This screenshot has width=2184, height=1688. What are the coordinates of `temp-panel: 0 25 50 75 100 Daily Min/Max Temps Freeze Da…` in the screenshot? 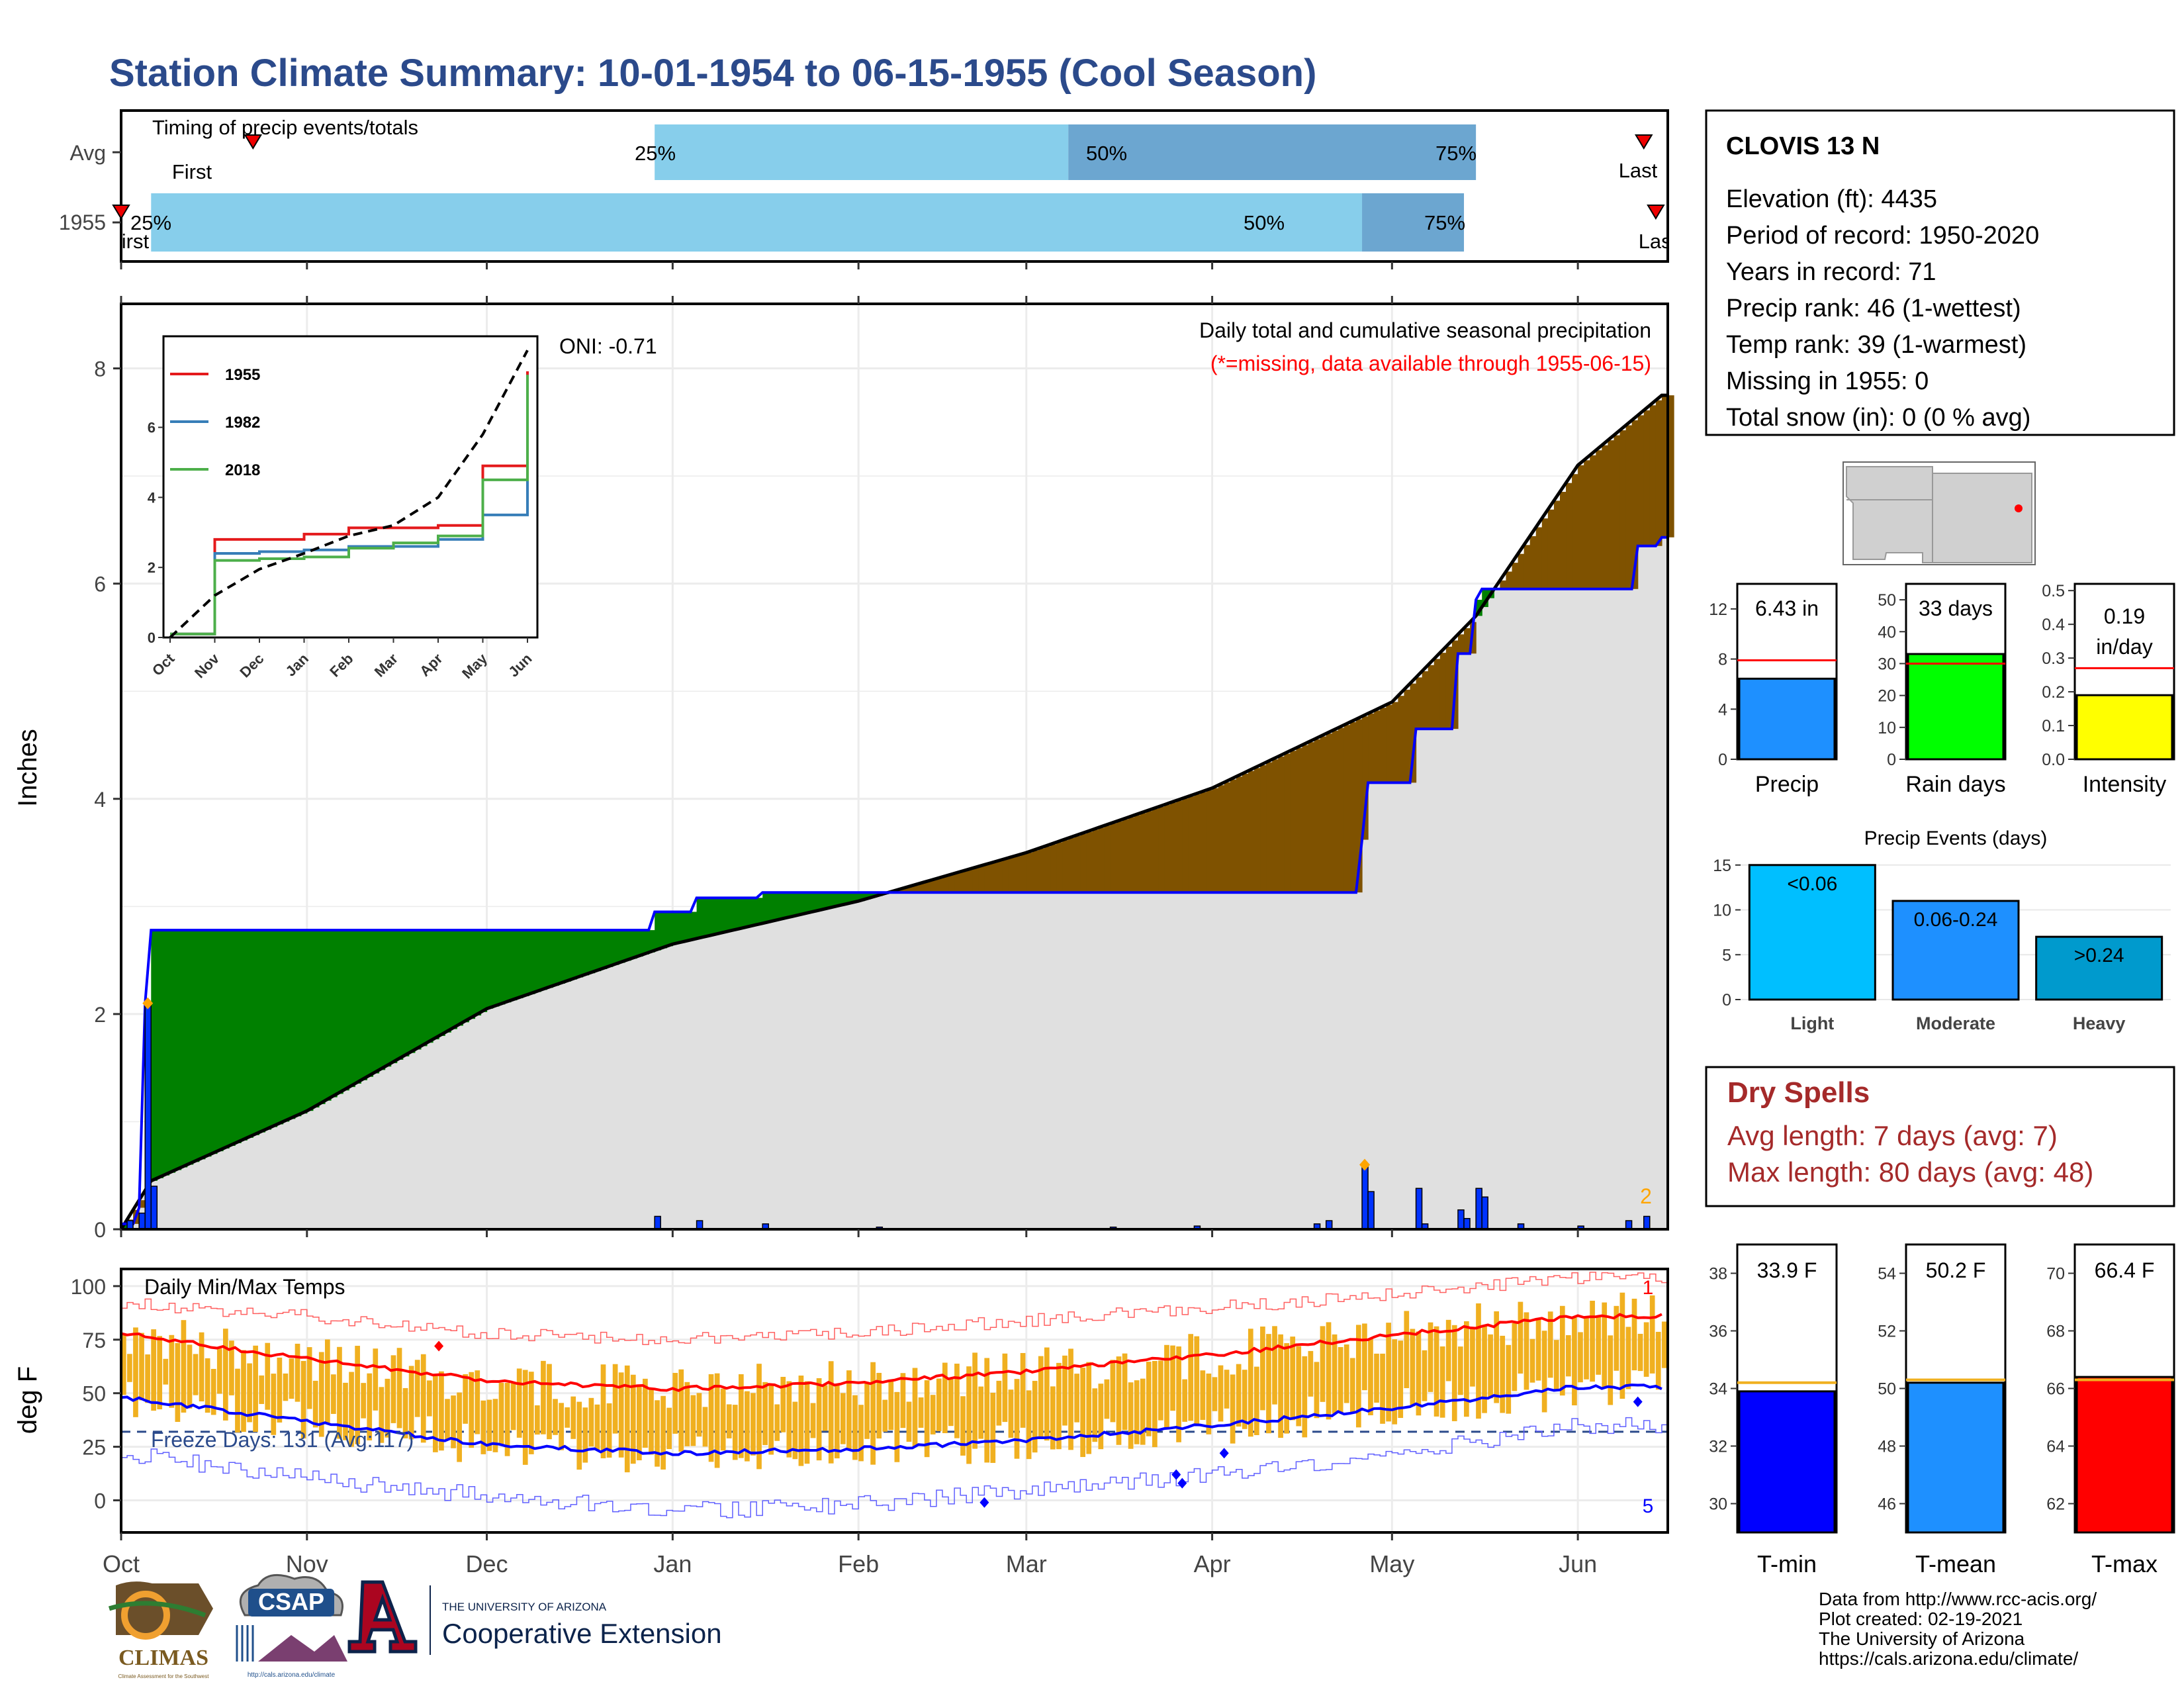 It's located at (841, 1422).